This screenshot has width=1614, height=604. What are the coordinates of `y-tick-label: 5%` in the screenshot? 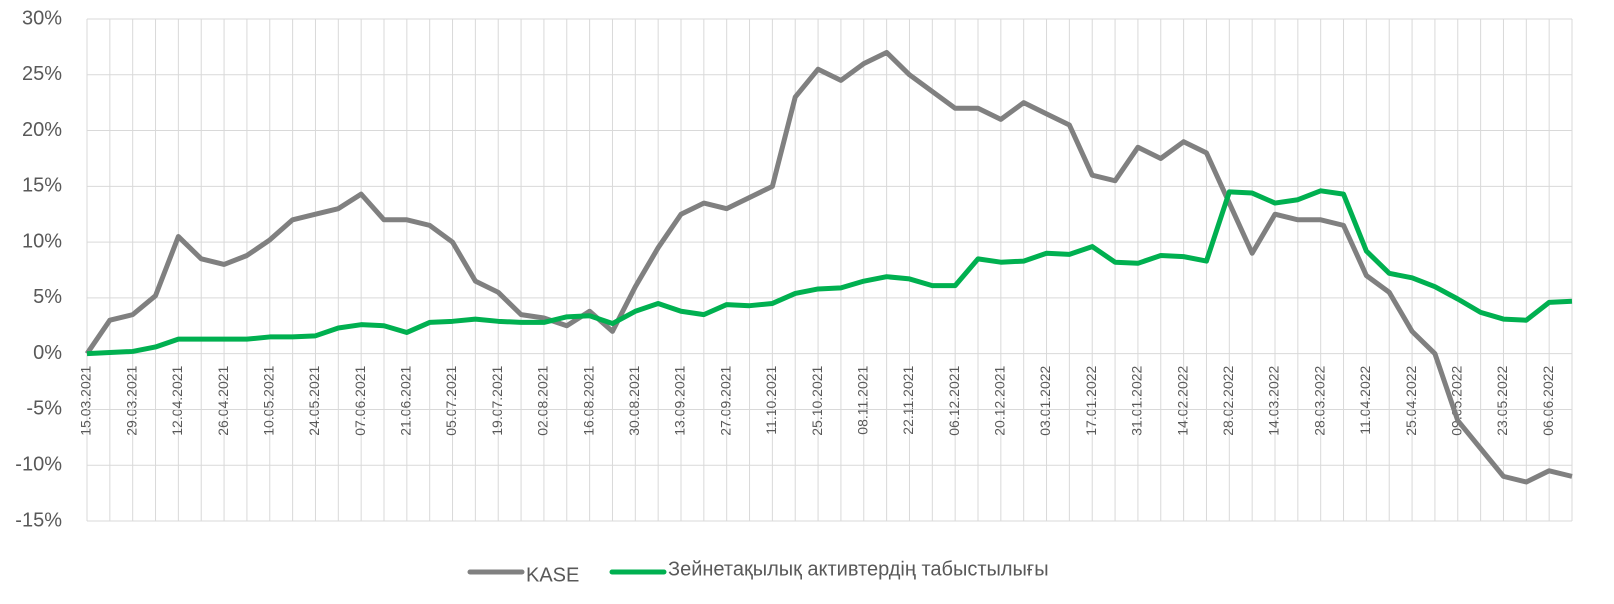 It's located at (47, 297).